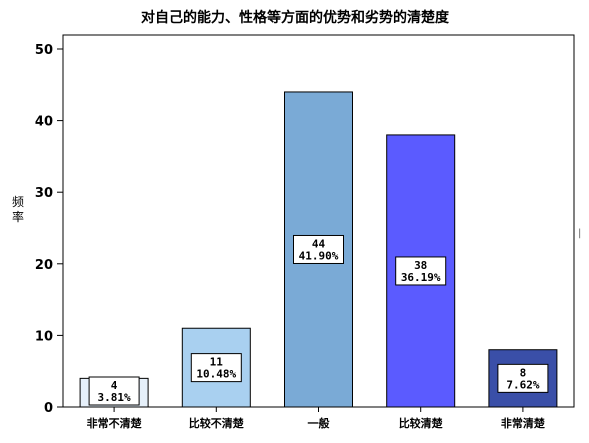  Describe the element at coordinates (421, 423) in the screenshot. I see `x-category-label: 比较清楚` at that location.